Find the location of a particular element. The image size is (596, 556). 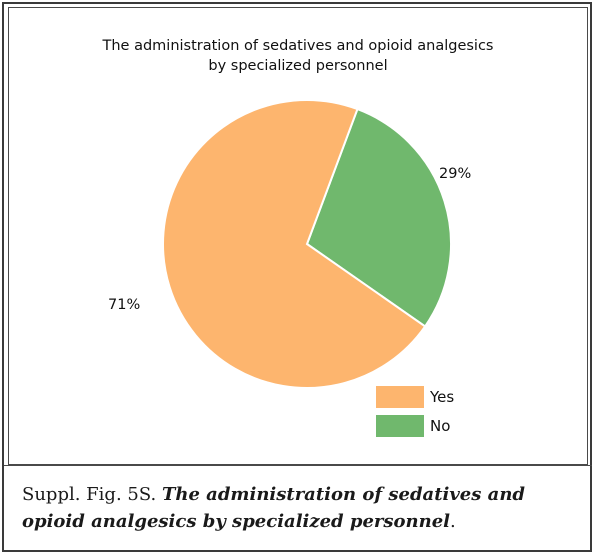

legend-item-yes: Yes is located at coordinates (415, 397).